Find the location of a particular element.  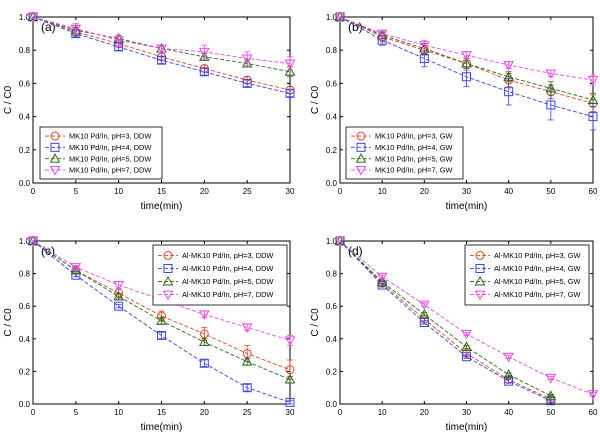

legend-entry: Al-MK10 Pd/In, pH=5, DDW is located at coordinates (227, 281).